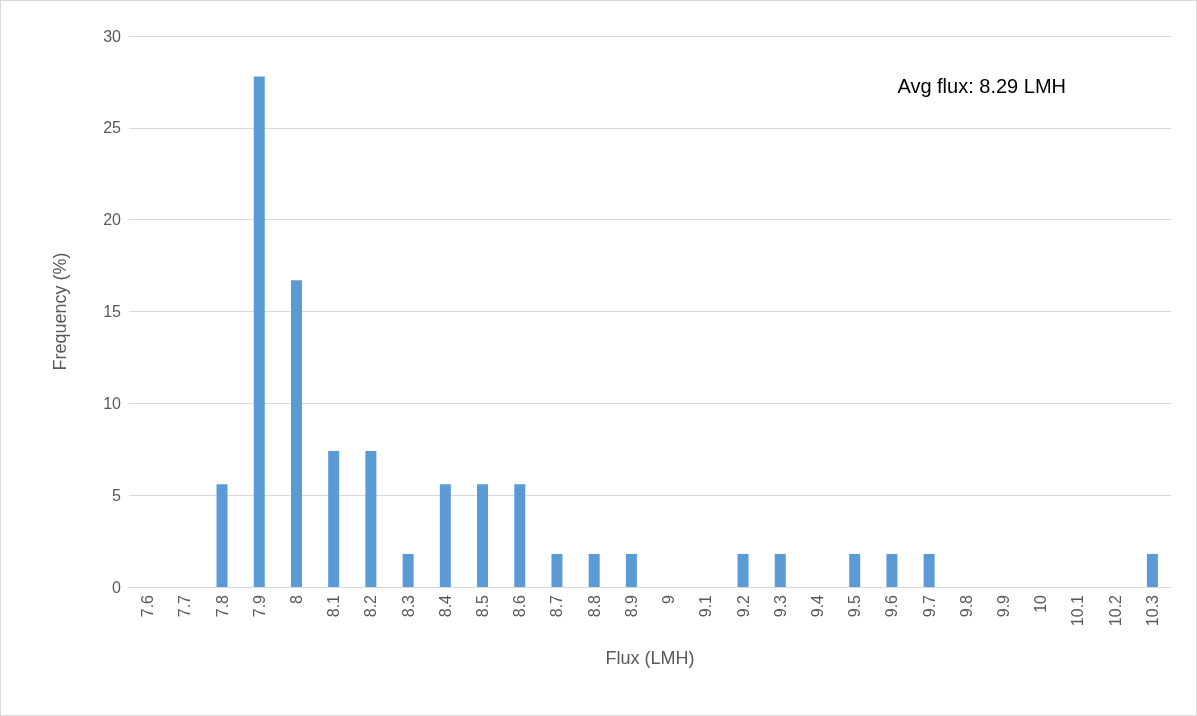  What do you see at coordinates (112, 311) in the screenshot?
I see `y-tick-label: 15` at bounding box center [112, 311].